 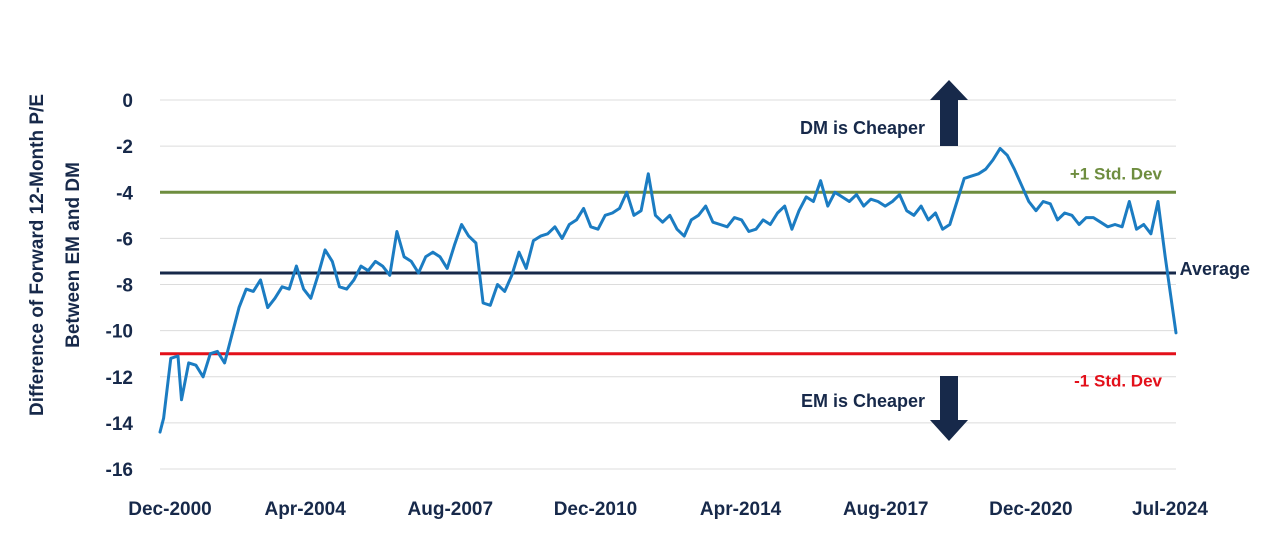 What do you see at coordinates (863, 401) in the screenshot?
I see `em-cheaper-label: EM is Cheaper` at bounding box center [863, 401].